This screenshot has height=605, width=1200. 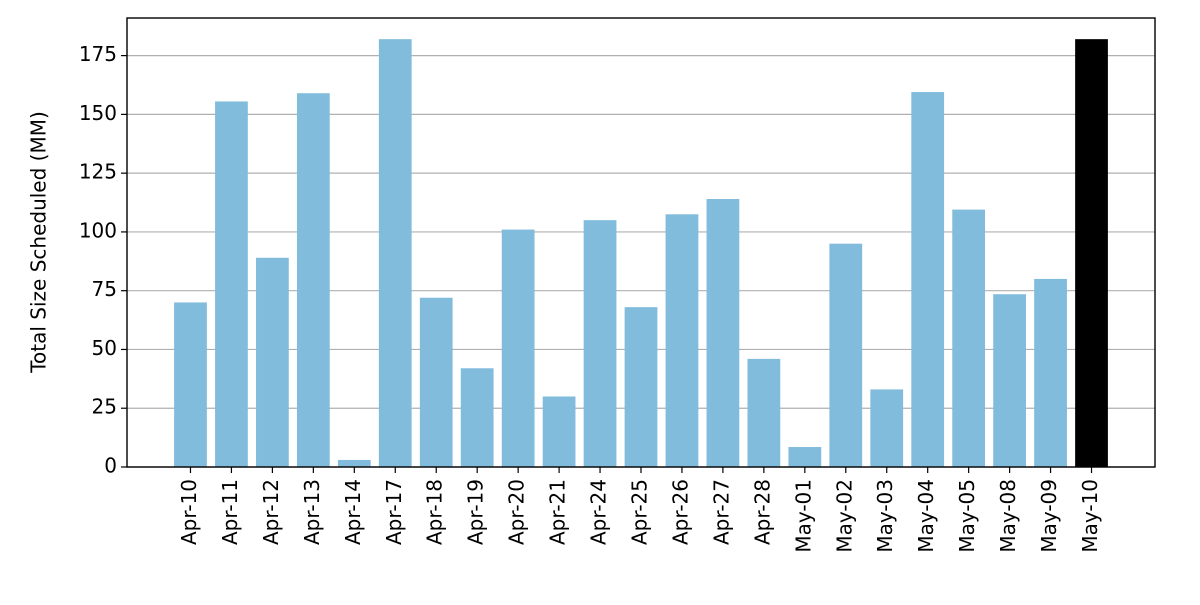 I want to click on x-tick-label: Apr-19, so click(x=476, y=512).